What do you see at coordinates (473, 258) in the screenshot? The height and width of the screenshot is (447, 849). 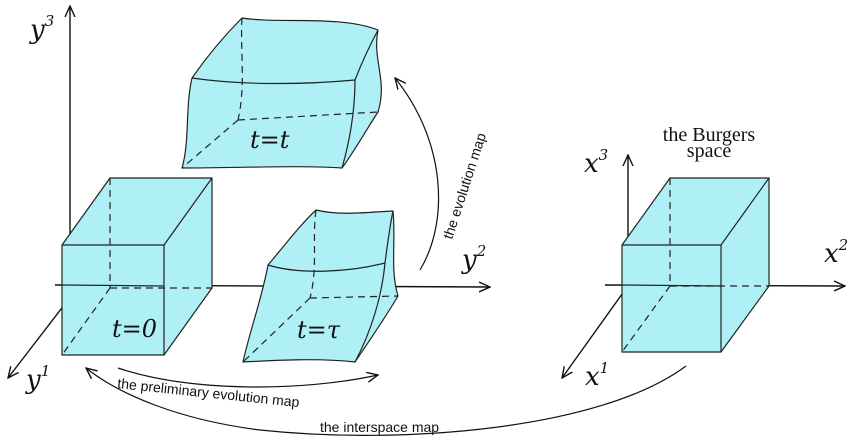 I see `y2-label: y2` at bounding box center [473, 258].